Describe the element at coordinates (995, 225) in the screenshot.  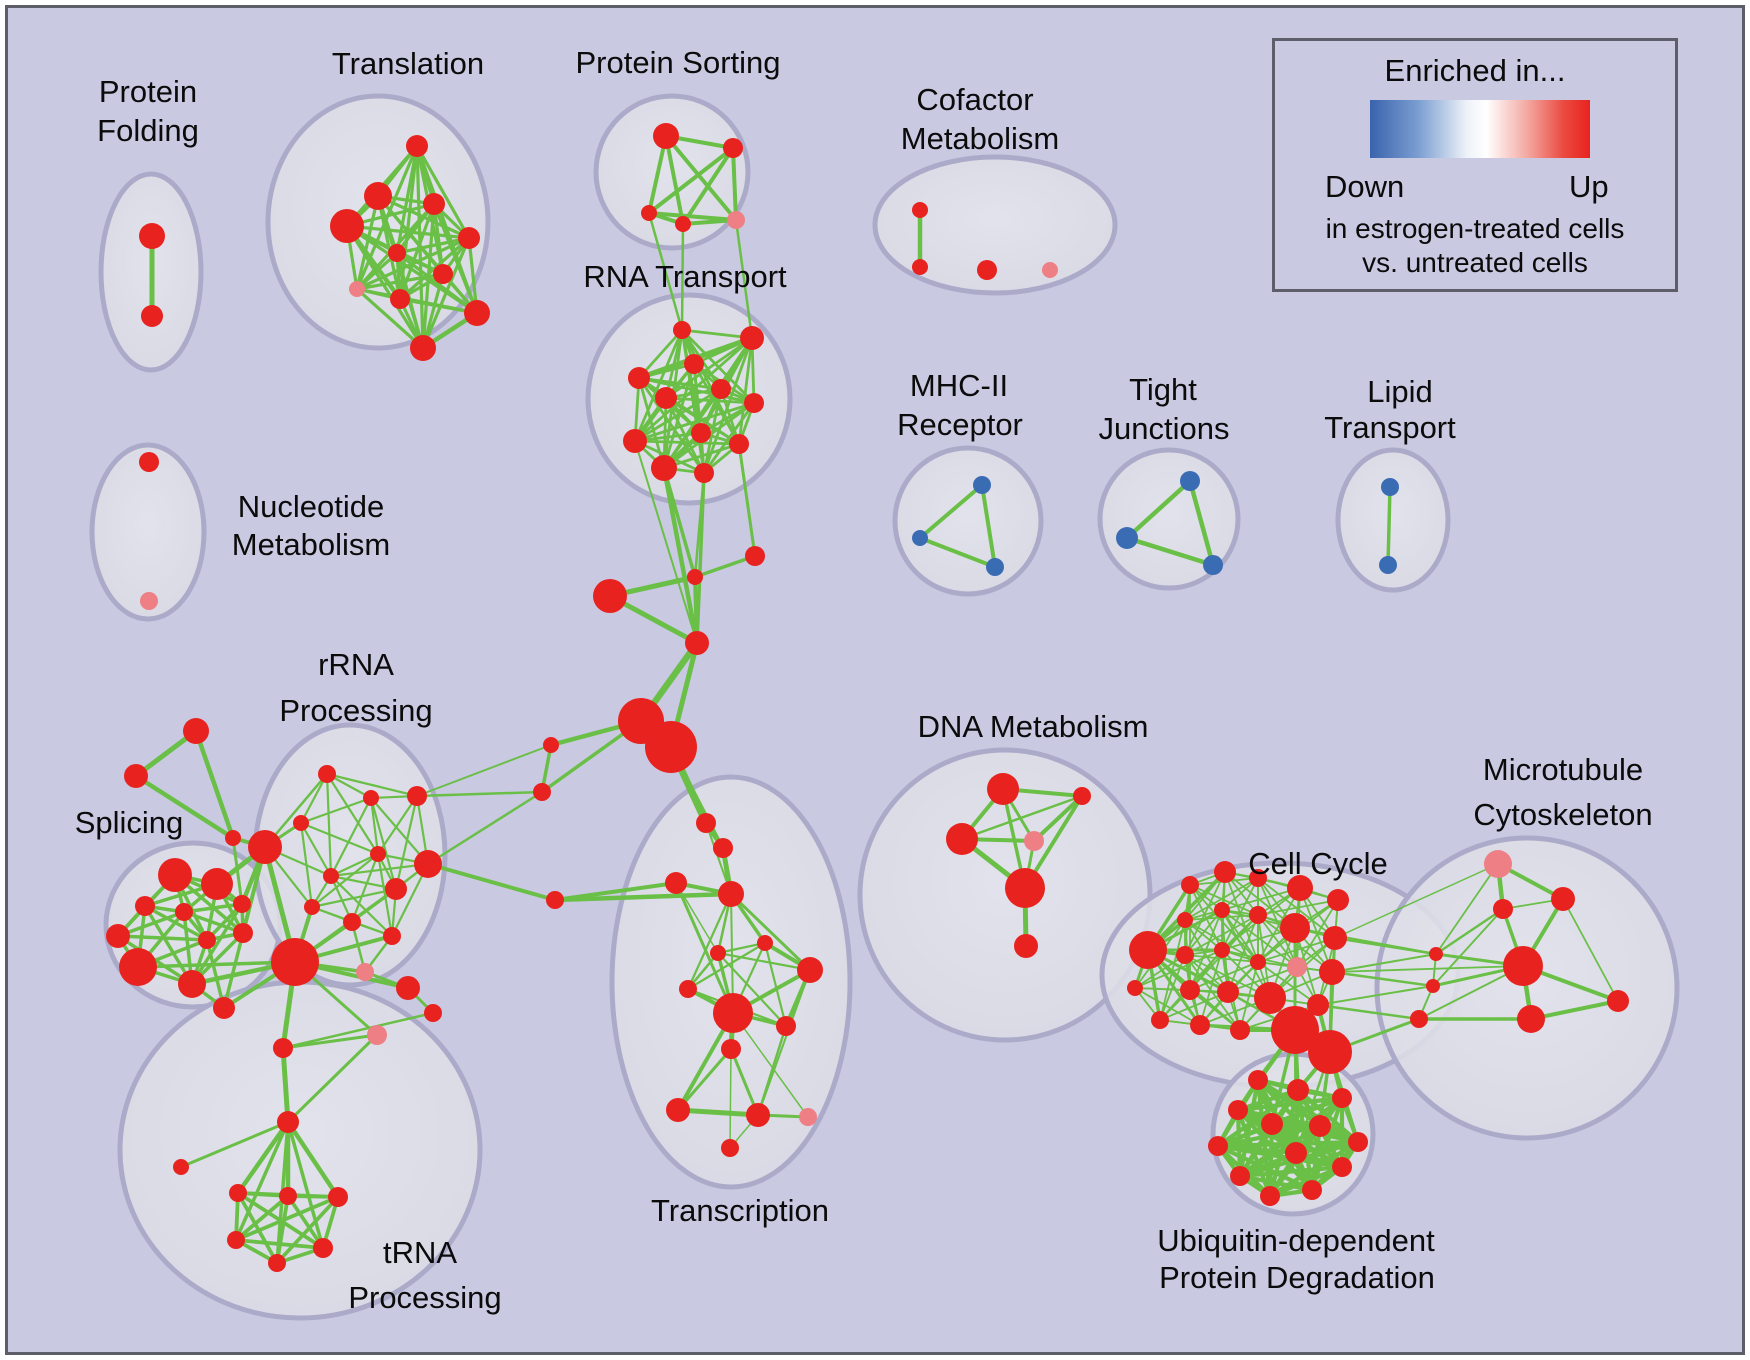
I see `cluster-ellipse-cf` at that location.